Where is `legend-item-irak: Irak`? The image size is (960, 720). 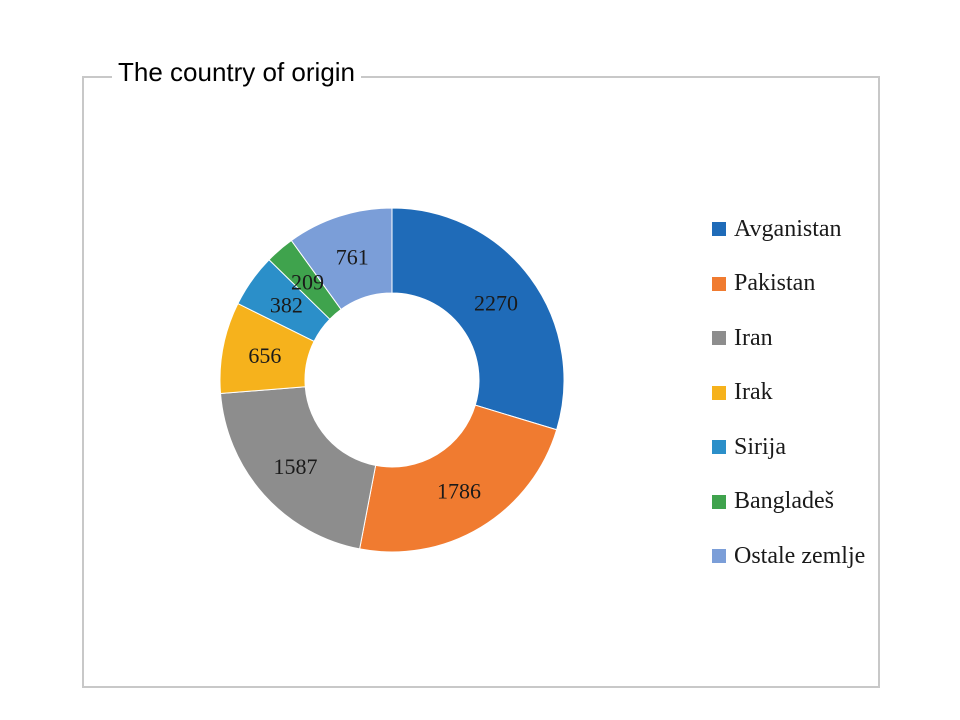 legend-item-irak: Irak is located at coordinates (788, 393).